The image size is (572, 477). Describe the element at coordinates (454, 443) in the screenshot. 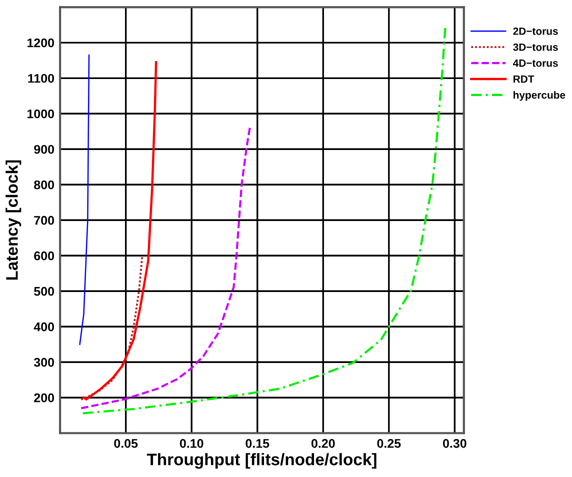

I see `x-tick-label: 0.30` at that location.